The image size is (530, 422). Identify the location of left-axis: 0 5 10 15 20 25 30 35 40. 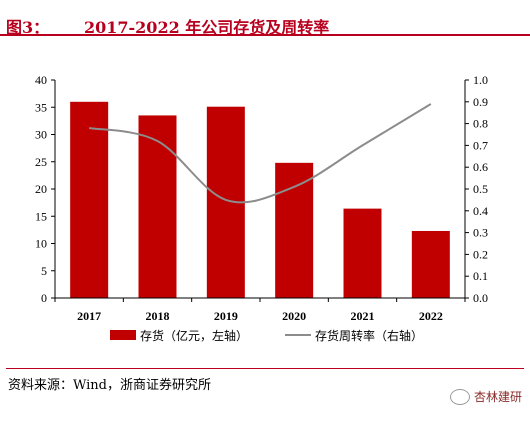
(45, 189).